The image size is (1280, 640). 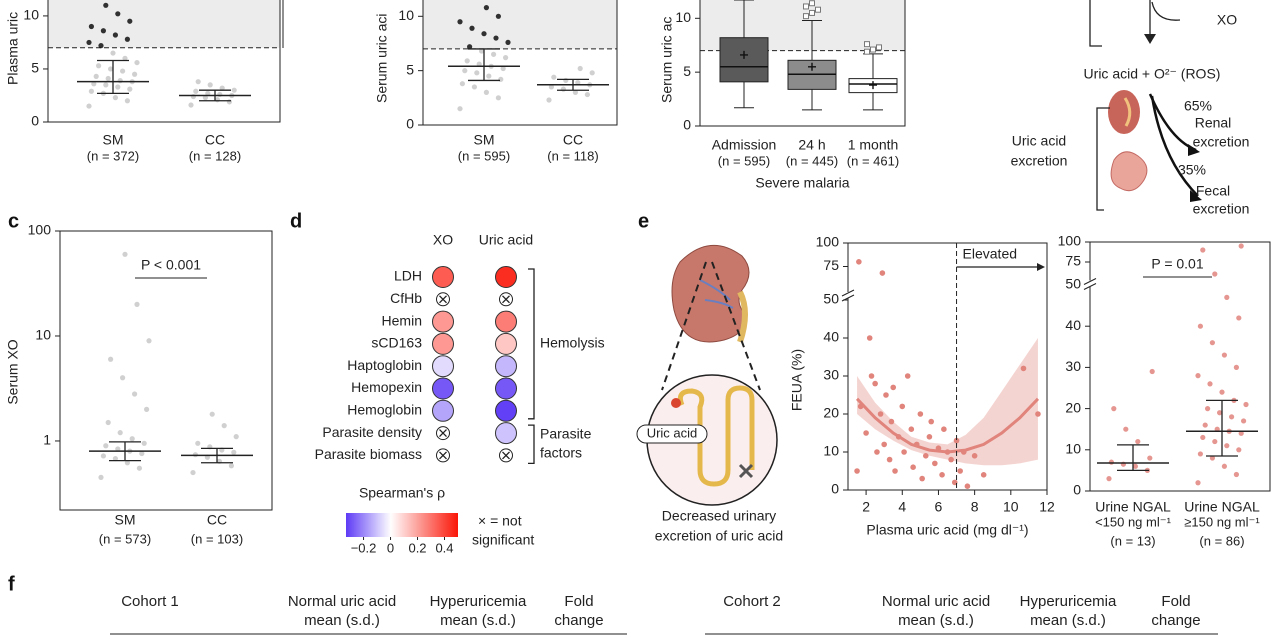 What do you see at coordinates (947, 530) in the screenshot?
I see `x-axis-label: Plasma uric acid (mg dl⁻¹)` at bounding box center [947, 530].